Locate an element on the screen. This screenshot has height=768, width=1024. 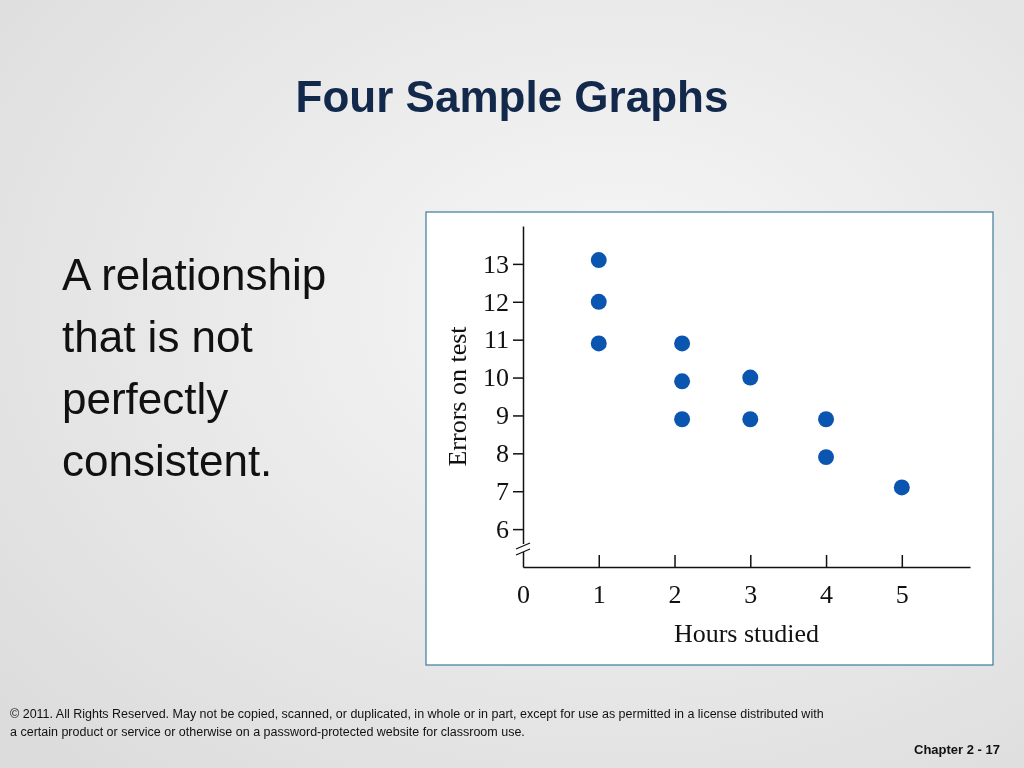
y-tick-label: 8 is located at coordinates (502, 454).